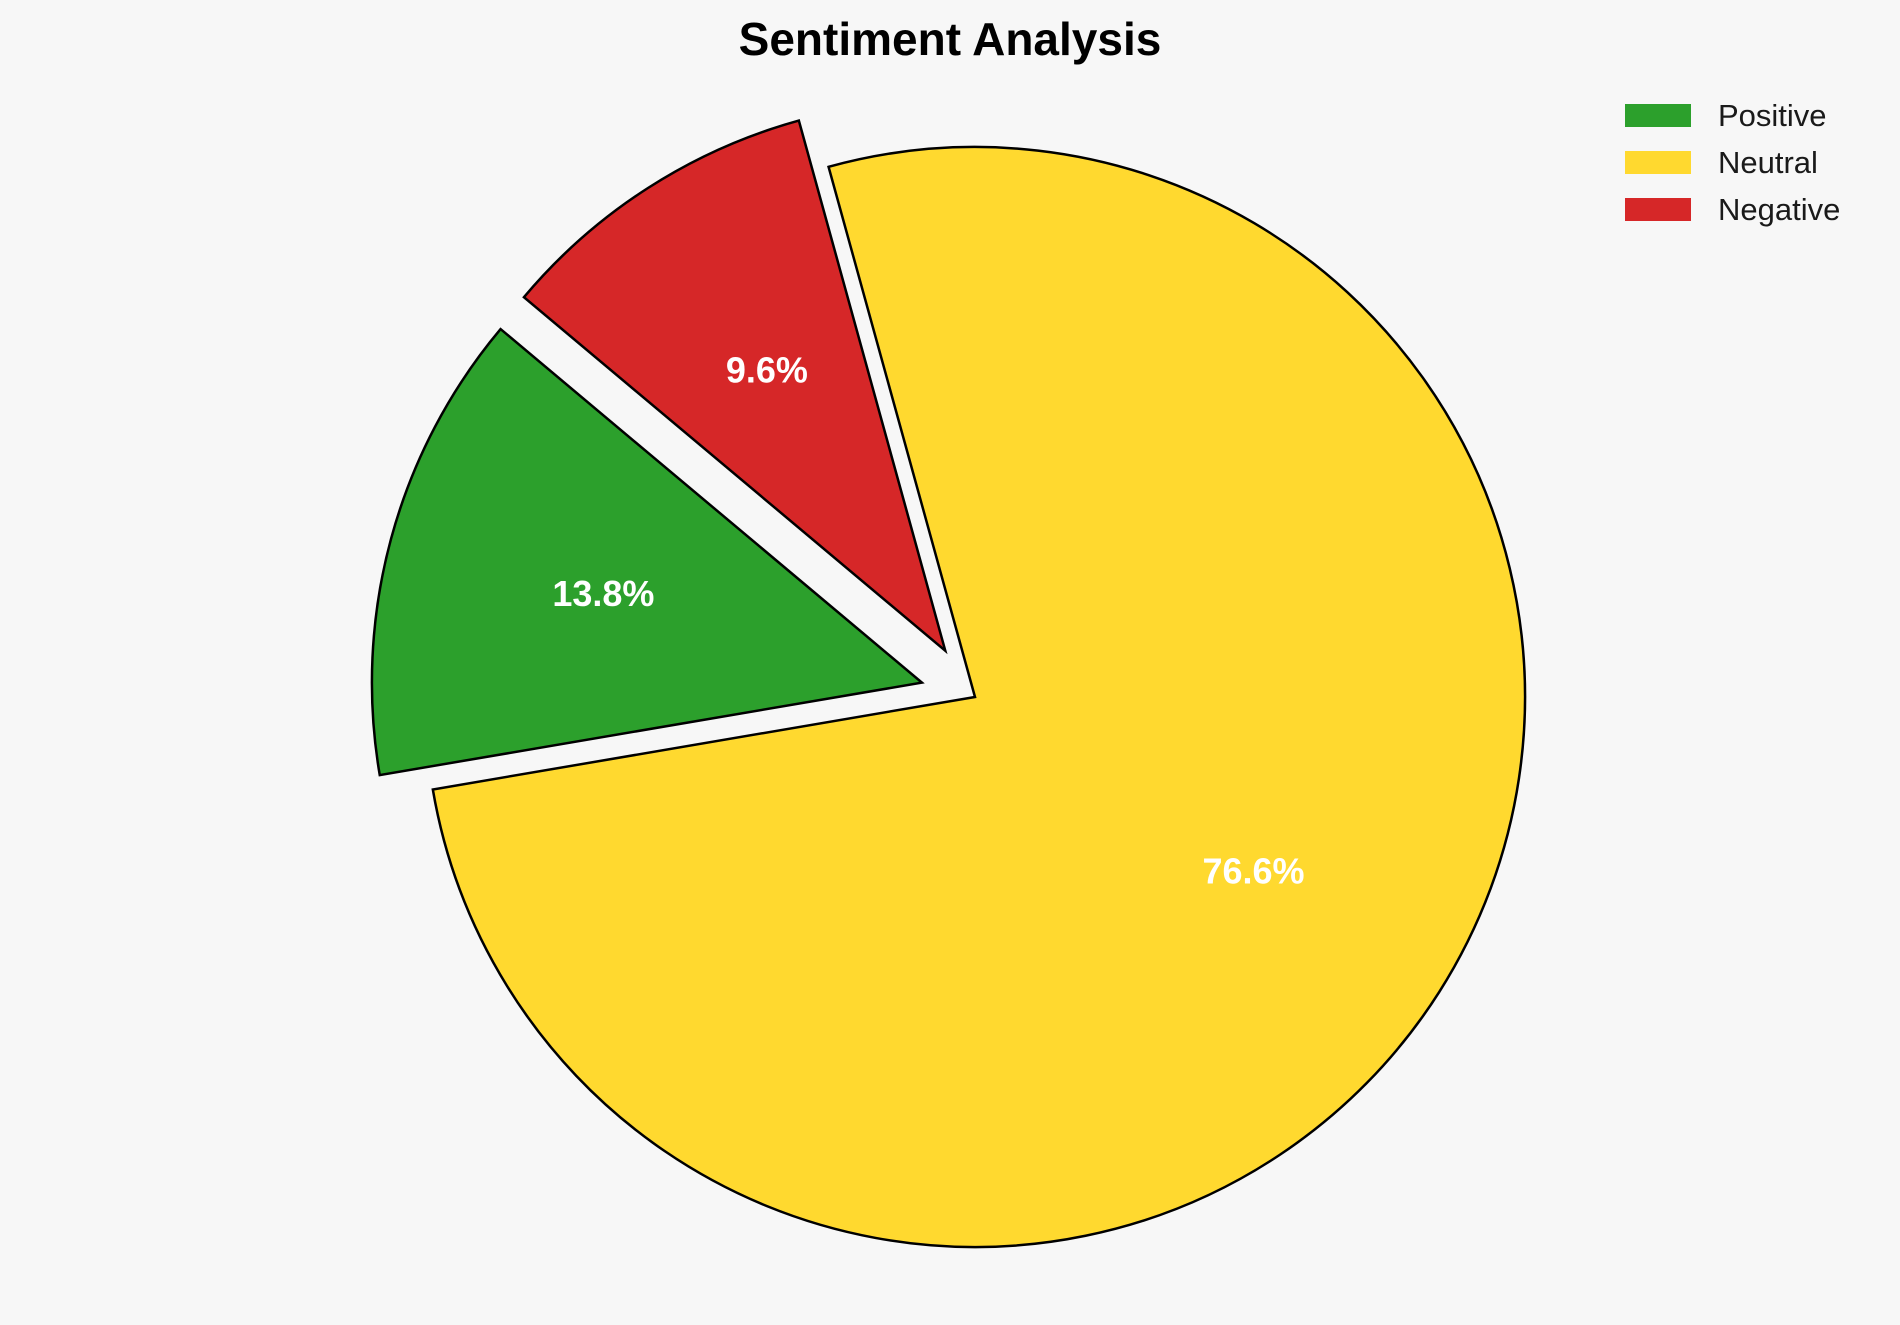 This screenshot has height=1325, width=1900. I want to click on pie-slice-label-neutral: 76.6%, so click(1253, 871).